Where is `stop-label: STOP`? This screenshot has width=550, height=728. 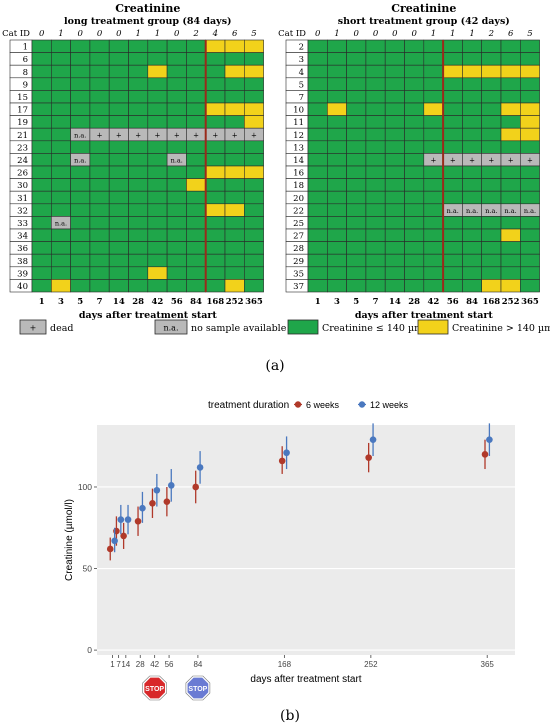 stop-label: STOP is located at coordinates (197, 689).